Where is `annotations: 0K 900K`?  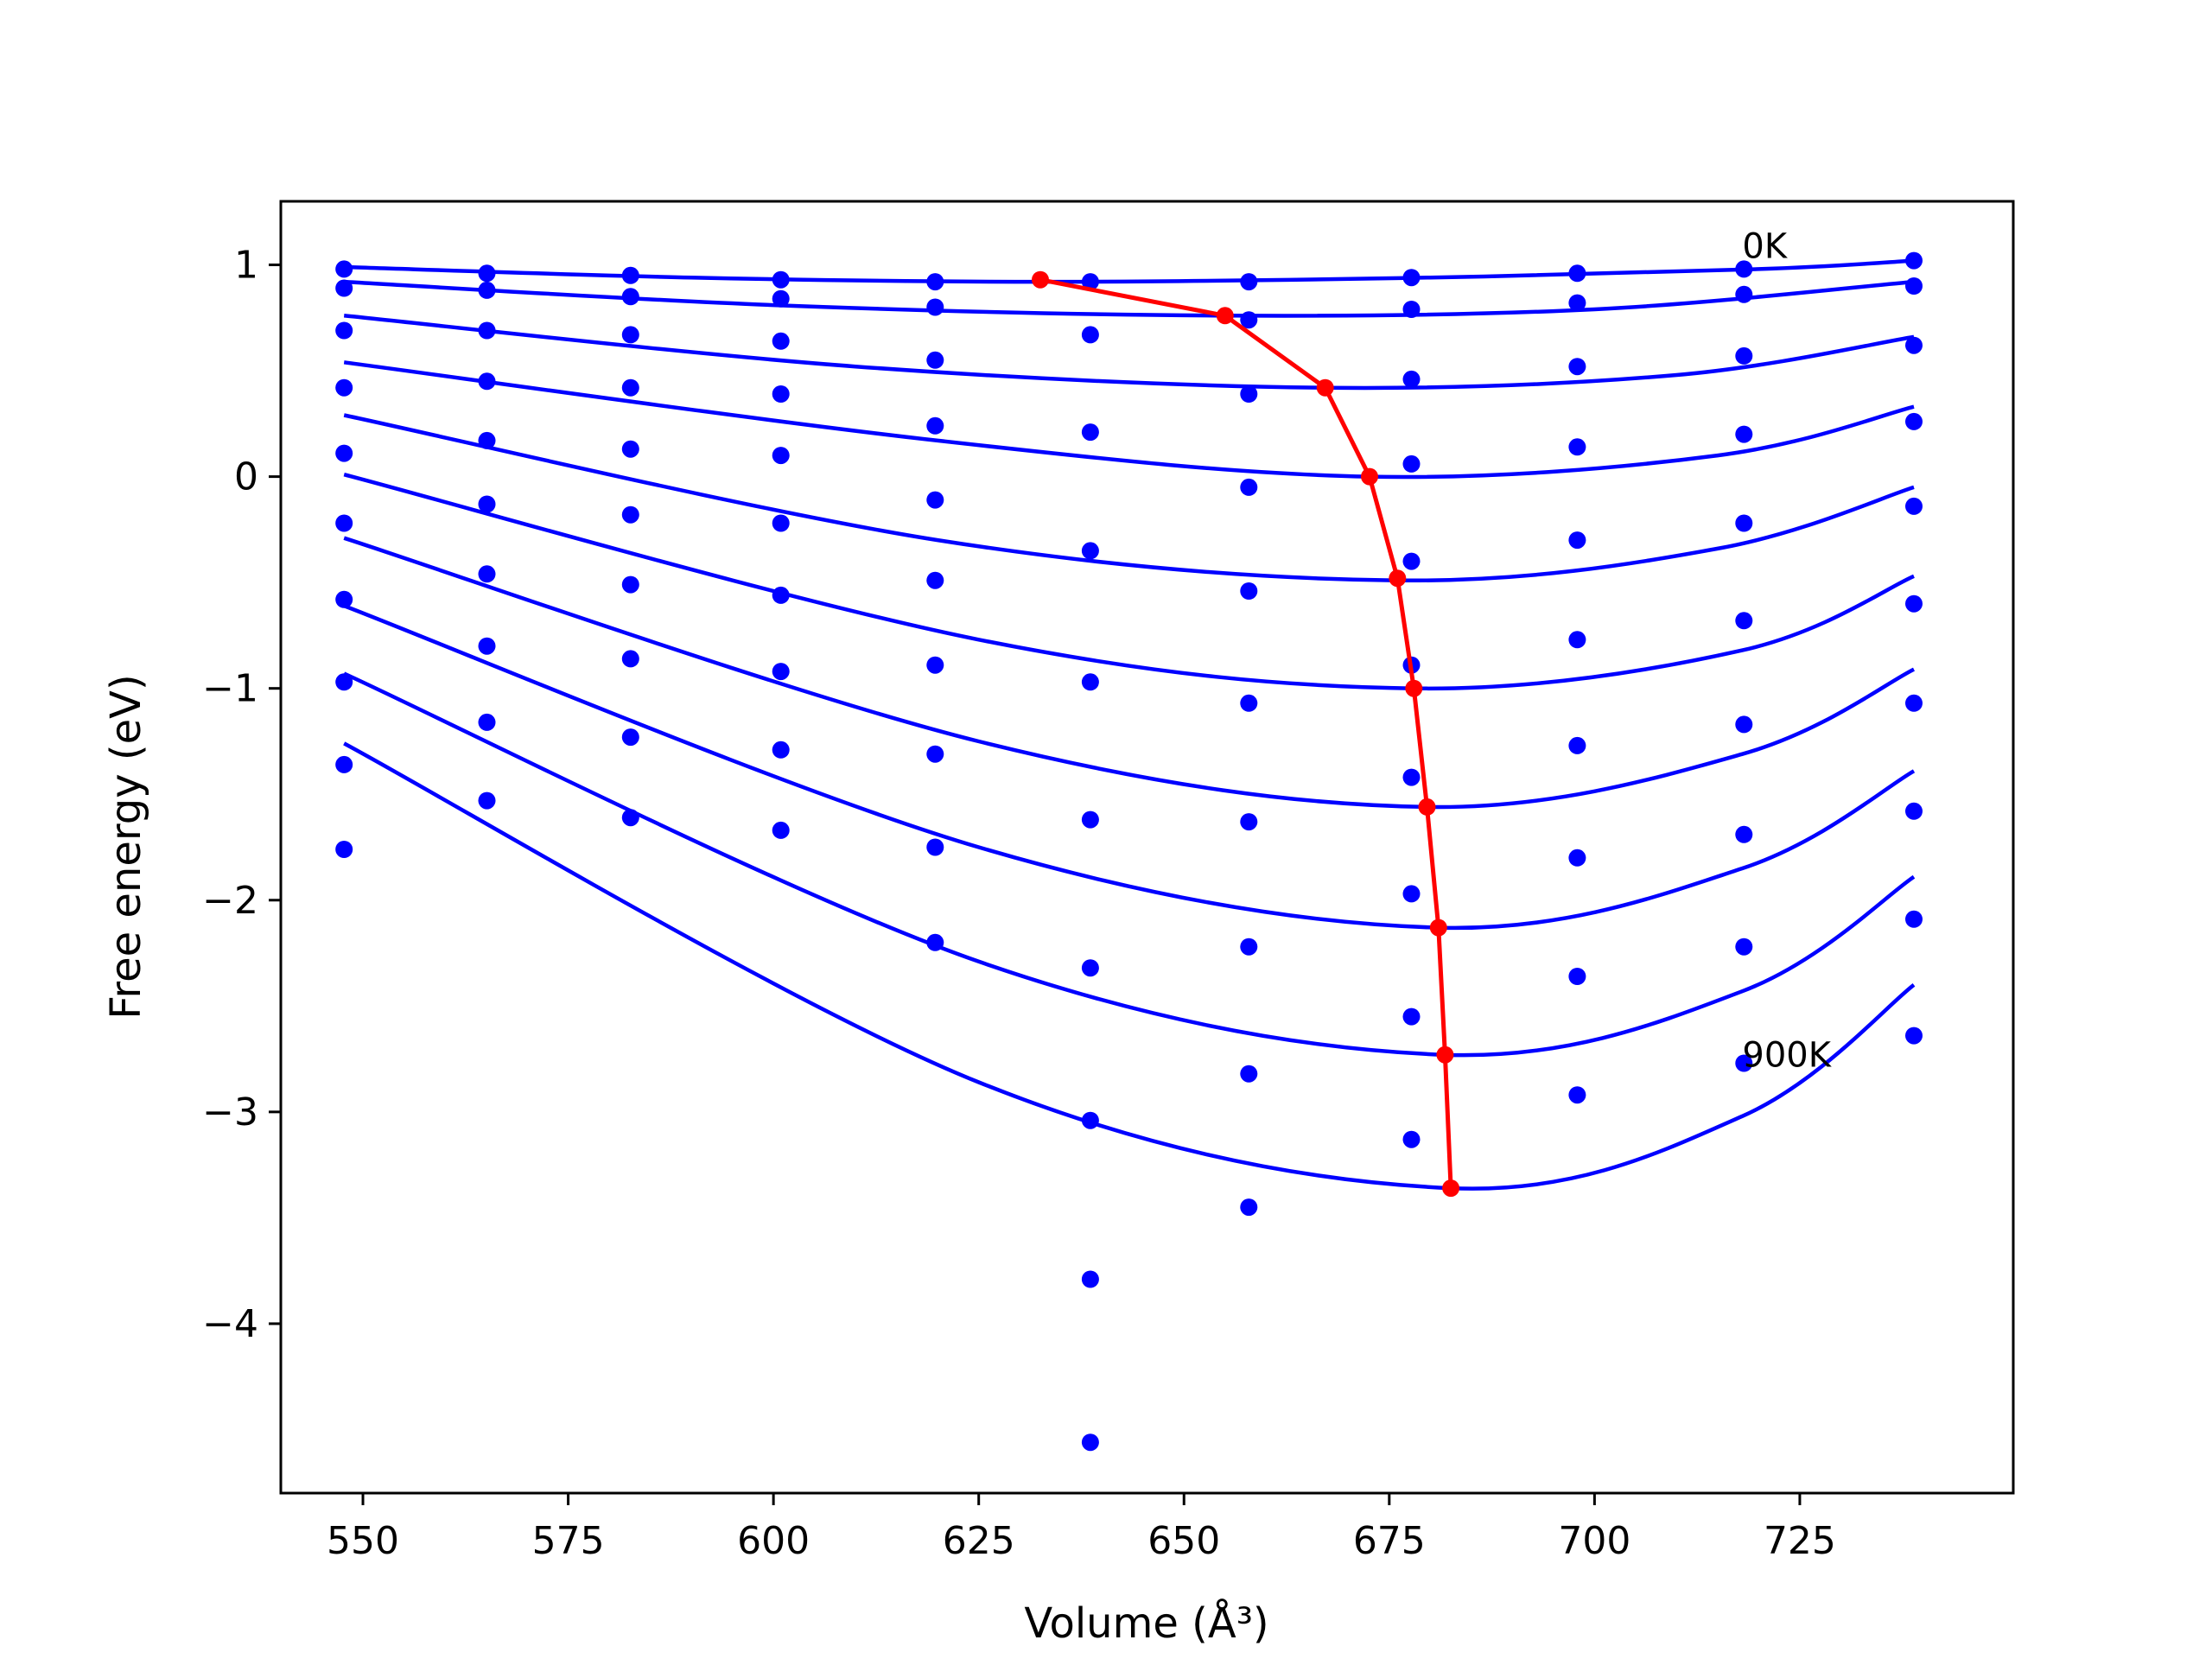
annotations: 0K 900K is located at coordinates (1787, 650).